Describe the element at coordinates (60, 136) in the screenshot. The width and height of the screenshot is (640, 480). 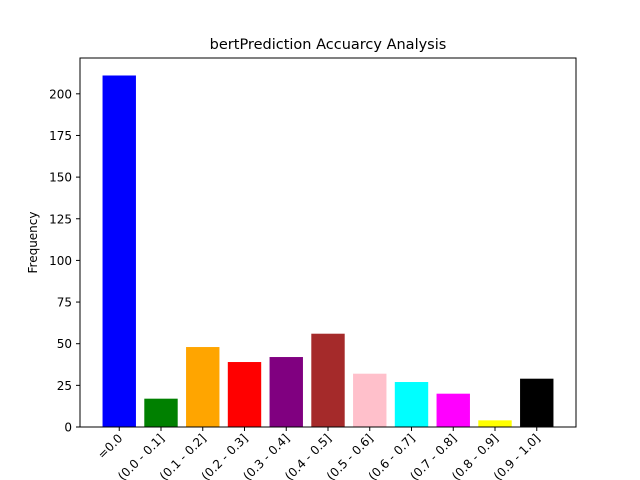
I see `y-tick-label-7: 175` at that location.